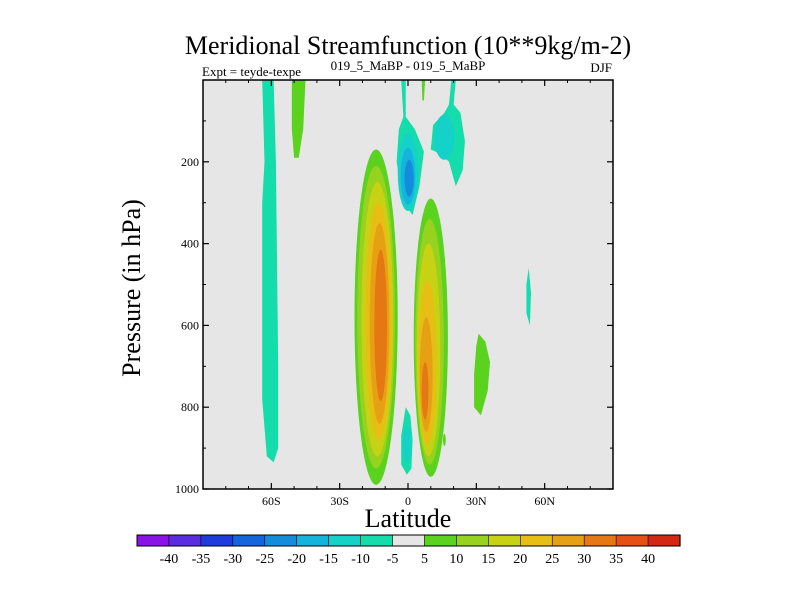 This screenshot has width=800, height=600. Describe the element at coordinates (187, 489) in the screenshot. I see `y-tick-label: 1000` at that location.